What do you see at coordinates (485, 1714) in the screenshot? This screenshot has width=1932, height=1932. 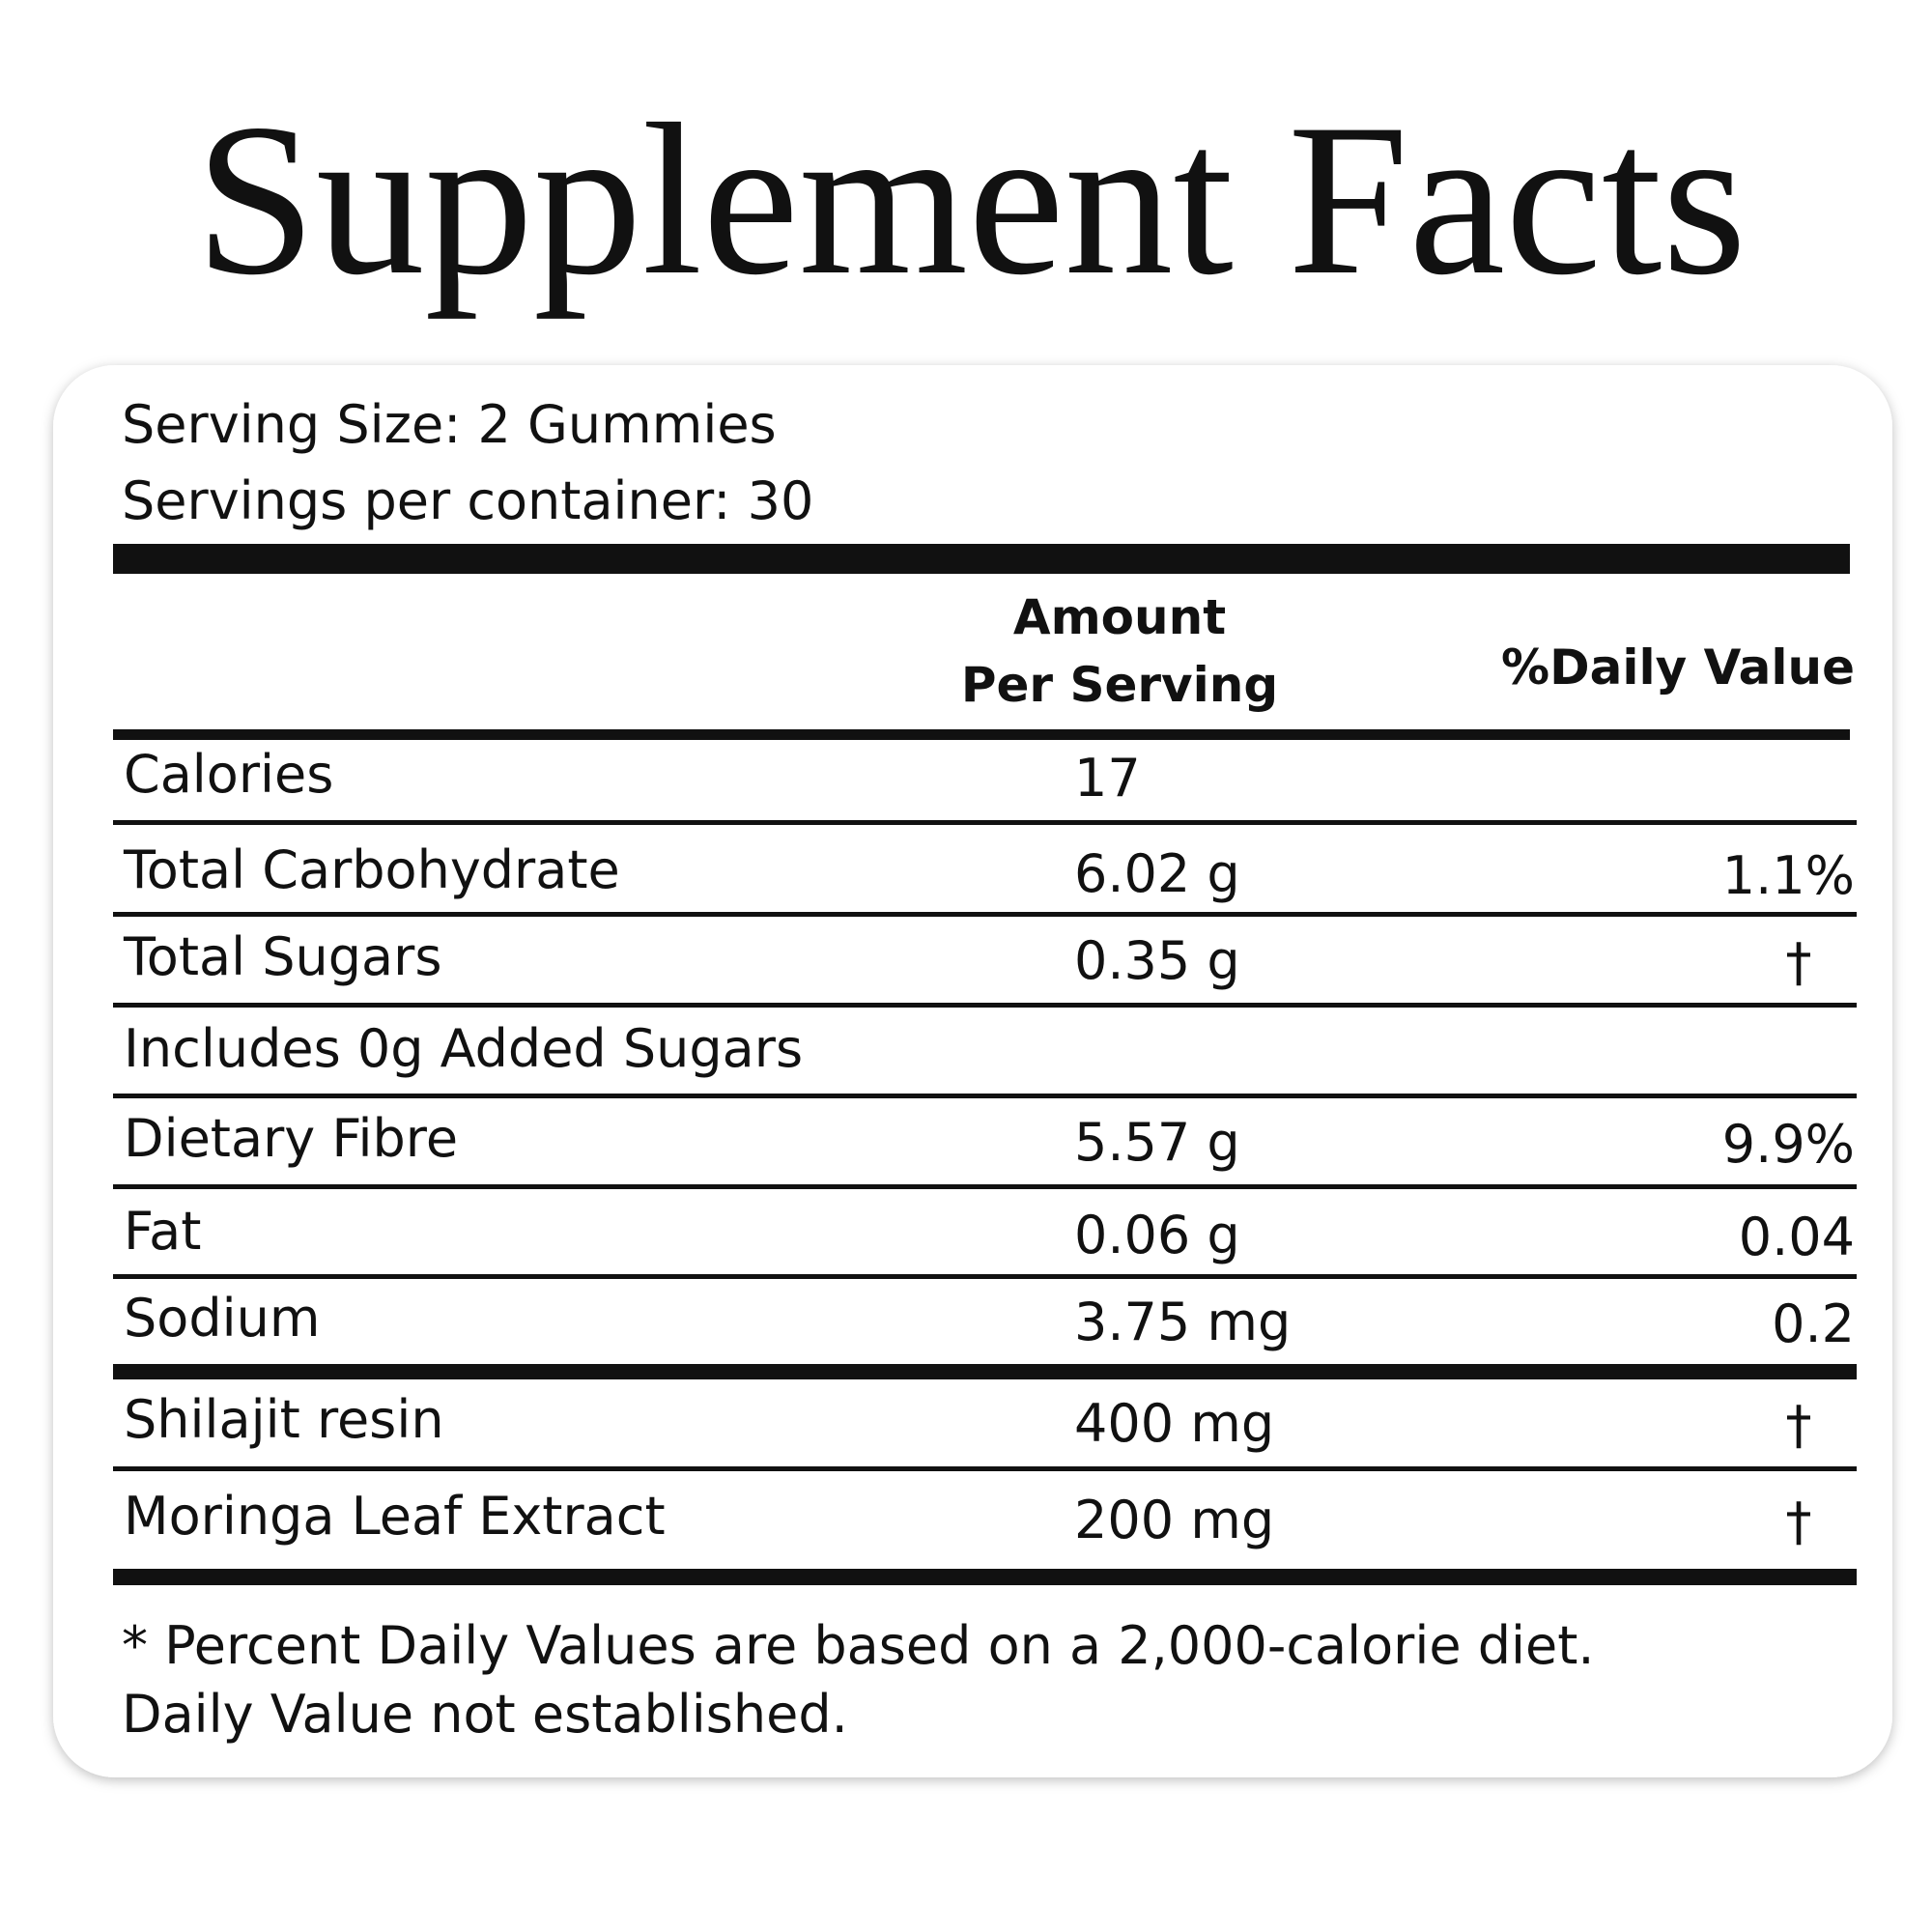 I see `footnote: Daily Value not established.` at bounding box center [485, 1714].